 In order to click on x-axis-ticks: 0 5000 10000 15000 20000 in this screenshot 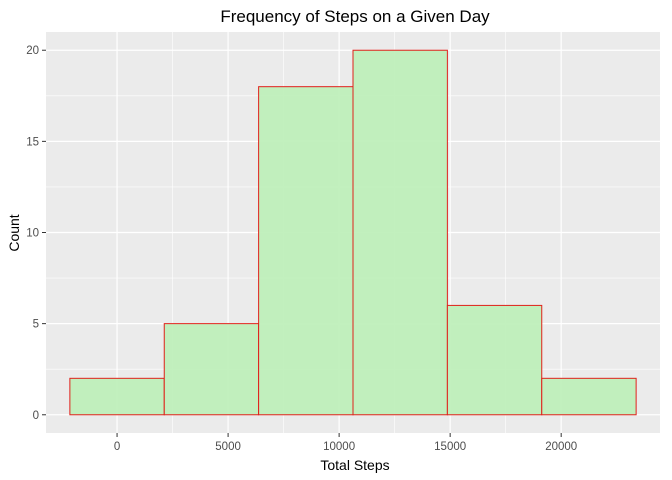, I will do `click(345, 443)`.